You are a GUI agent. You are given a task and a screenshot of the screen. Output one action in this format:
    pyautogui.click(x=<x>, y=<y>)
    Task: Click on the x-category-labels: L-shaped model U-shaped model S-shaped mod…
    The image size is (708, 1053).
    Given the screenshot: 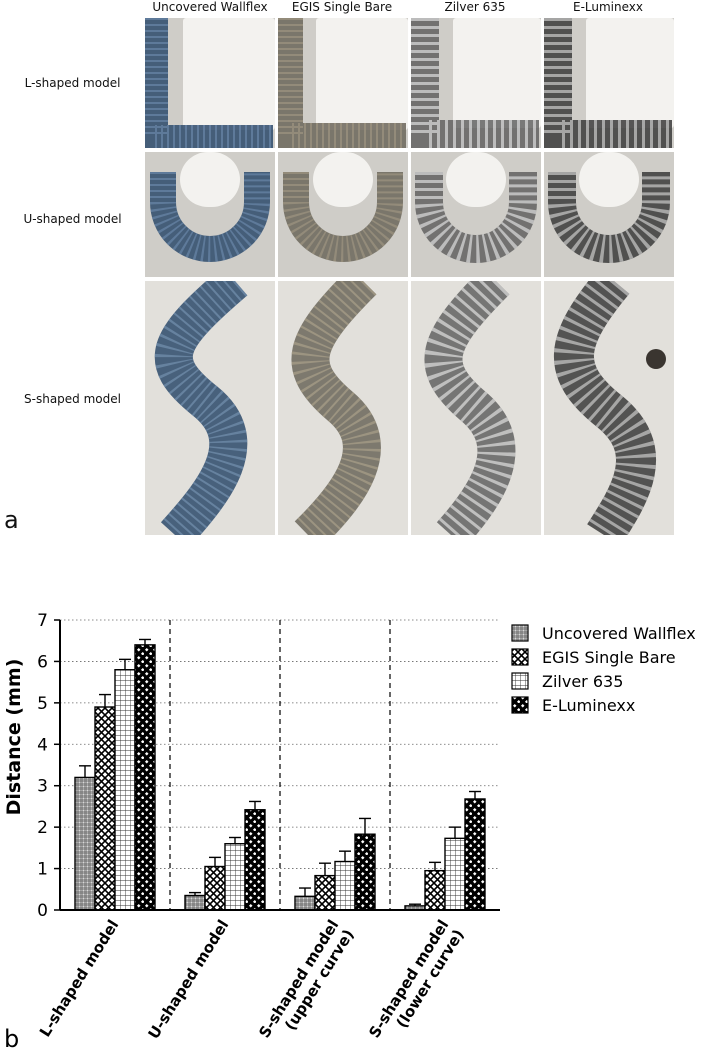 What is the action you would take?
    pyautogui.click(x=252, y=984)
    